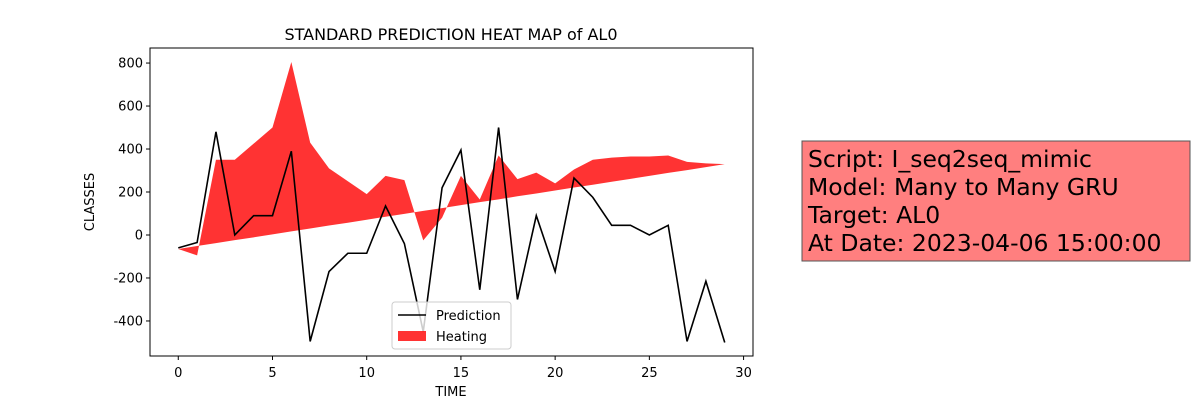 The width and height of the screenshot is (1202, 404). Describe the element at coordinates (130, 107) in the screenshot. I see `y-tick-label: 600` at that location.